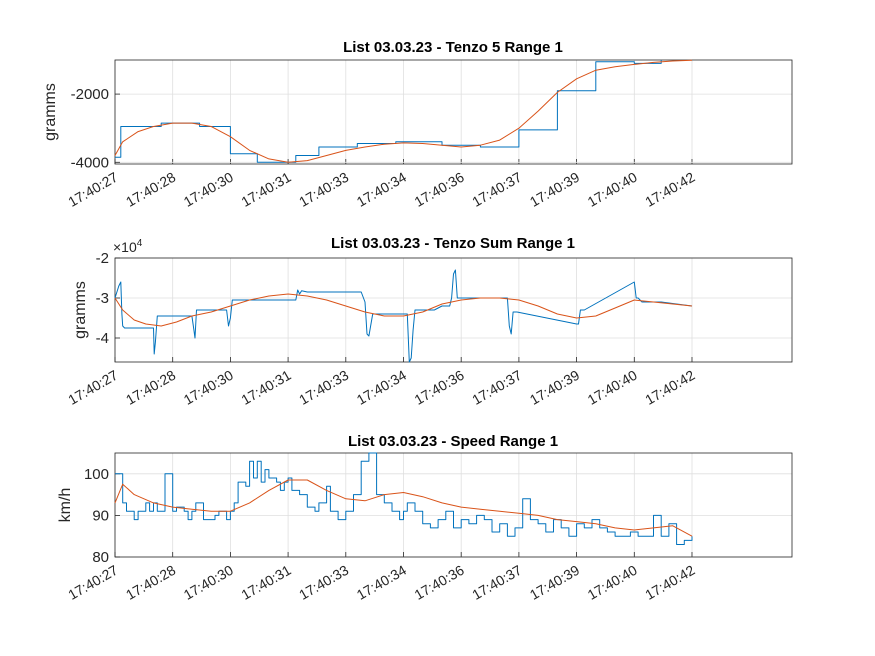 The width and height of the screenshot is (875, 656). Describe the element at coordinates (125, 247) in the screenshot. I see `exponent-base: ×10` at that location.